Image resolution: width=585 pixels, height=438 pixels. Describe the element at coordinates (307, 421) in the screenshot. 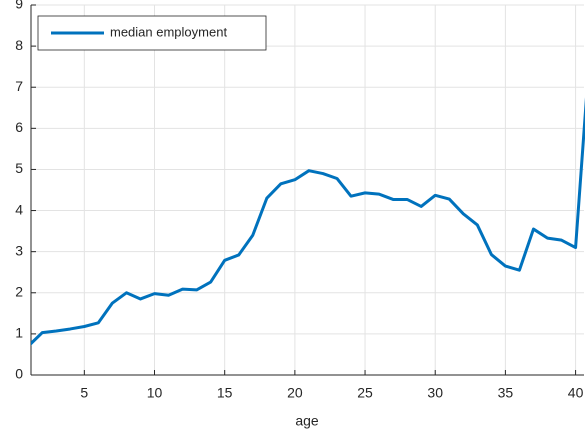

I see `x-axis-label: age` at that location.